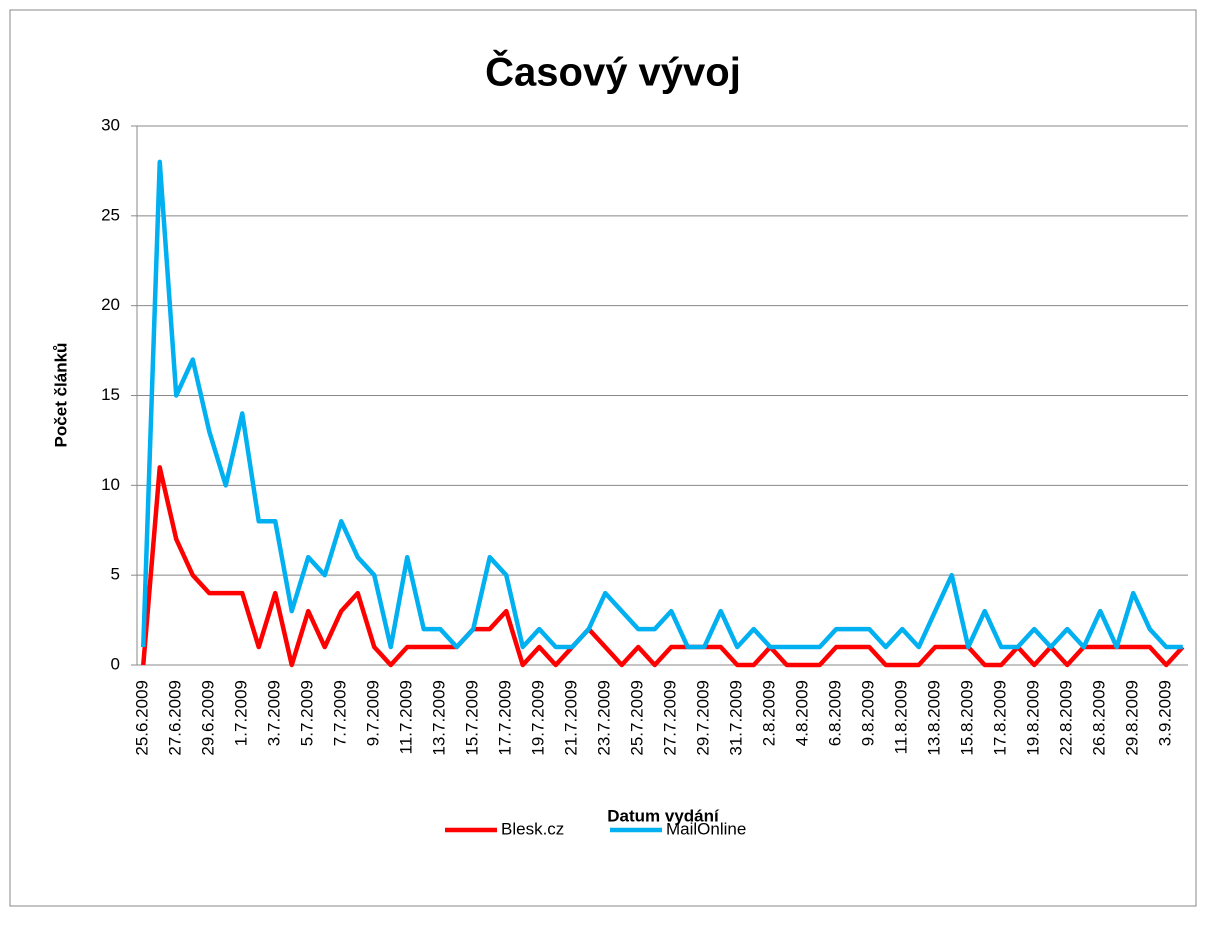 Image resolution: width=1206 pixels, height=925 pixels. What do you see at coordinates (60, 395) in the screenshot?
I see `y-axis-label: Počet článků` at bounding box center [60, 395].